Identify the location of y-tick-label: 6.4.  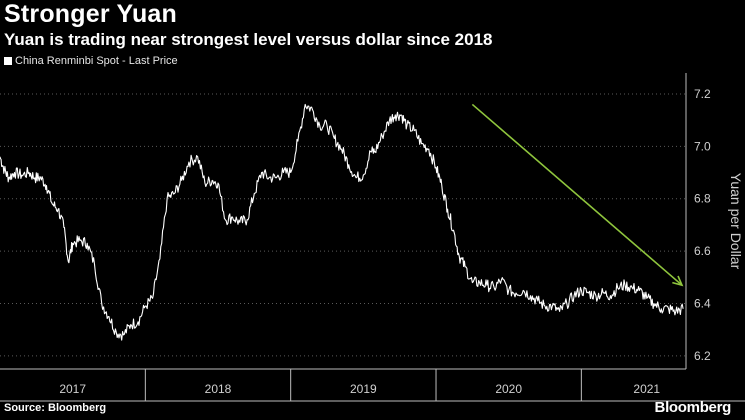
(702, 304).